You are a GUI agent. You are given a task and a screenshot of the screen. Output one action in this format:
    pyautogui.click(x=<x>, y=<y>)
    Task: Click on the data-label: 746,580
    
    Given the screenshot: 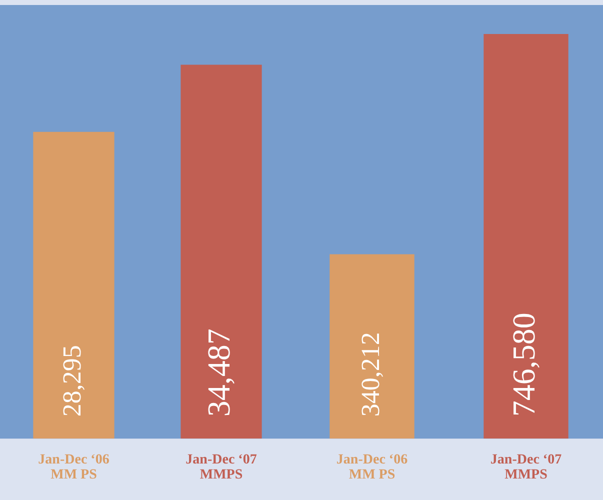 What is the action you would take?
    pyautogui.click(x=523, y=364)
    